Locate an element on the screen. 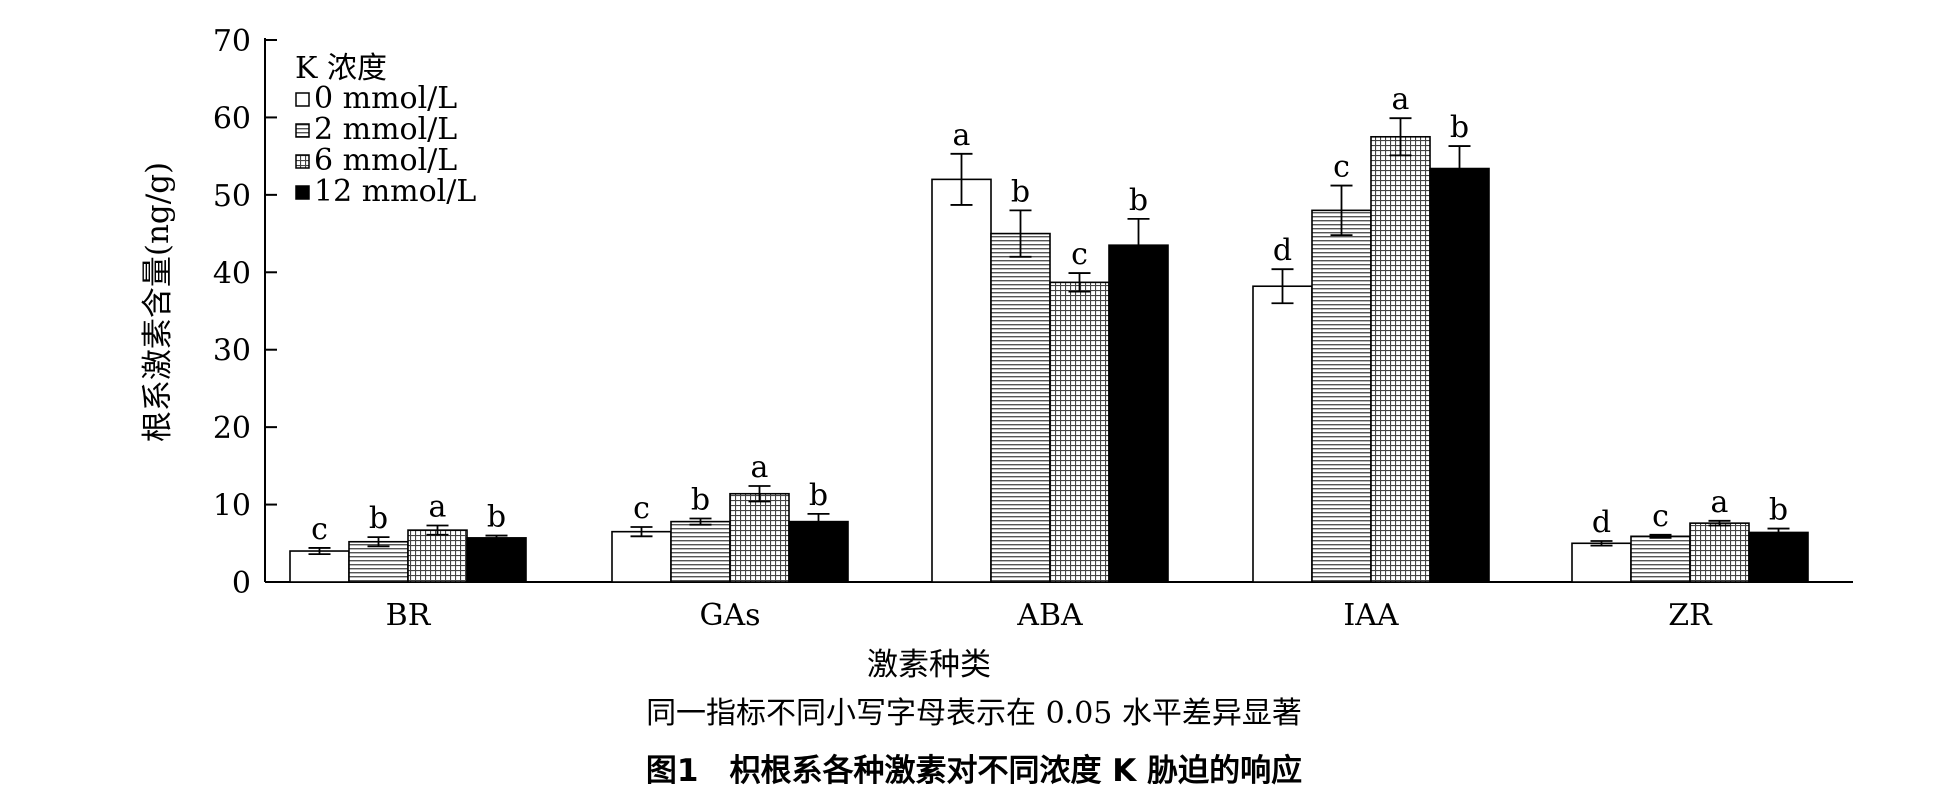  y-tick-label: 50 is located at coordinates (232, 196).